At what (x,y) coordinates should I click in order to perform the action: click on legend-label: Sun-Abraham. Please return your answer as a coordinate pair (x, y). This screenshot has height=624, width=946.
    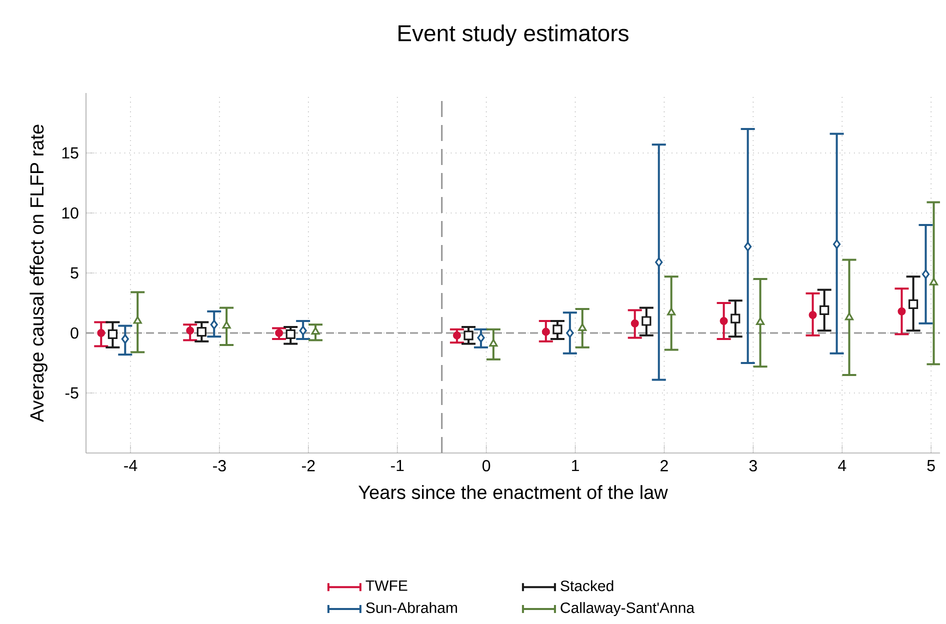
    Looking at the image, I should click on (411, 608).